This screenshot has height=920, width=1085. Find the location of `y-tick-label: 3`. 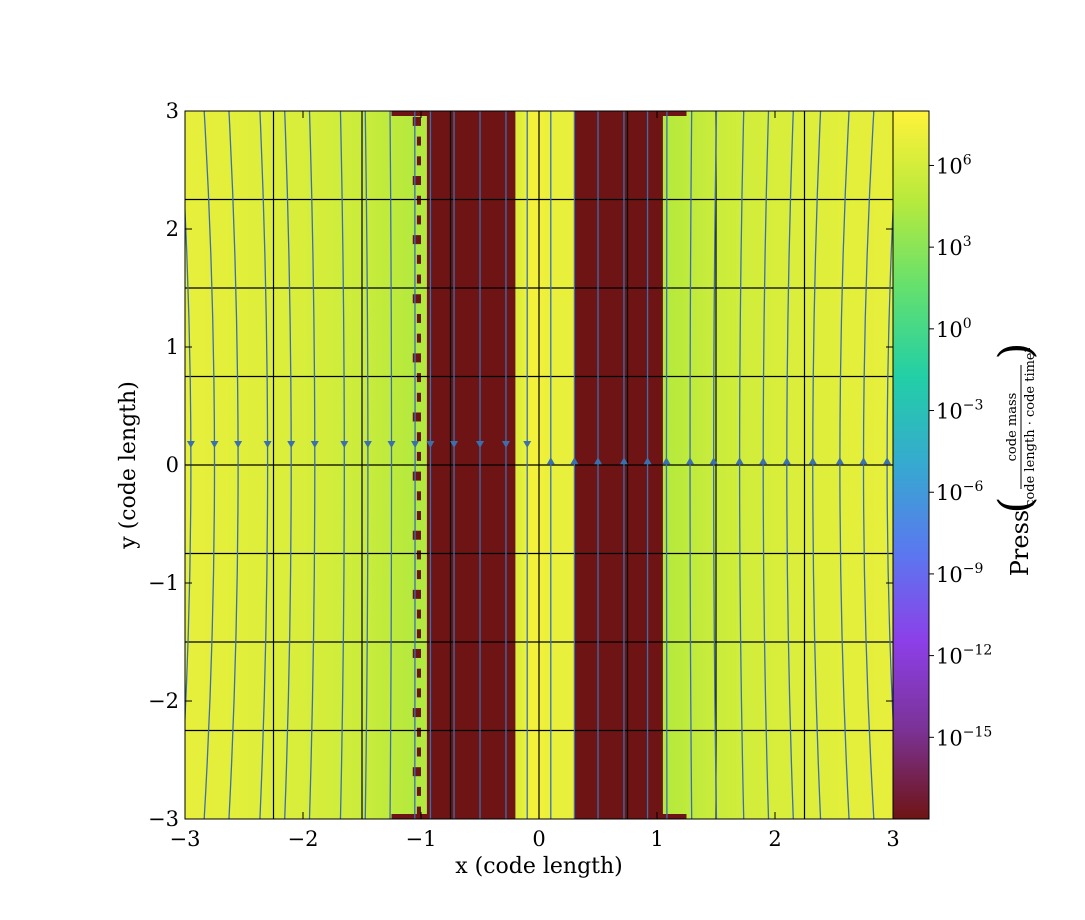

y-tick-label: 3 is located at coordinates (172, 111).